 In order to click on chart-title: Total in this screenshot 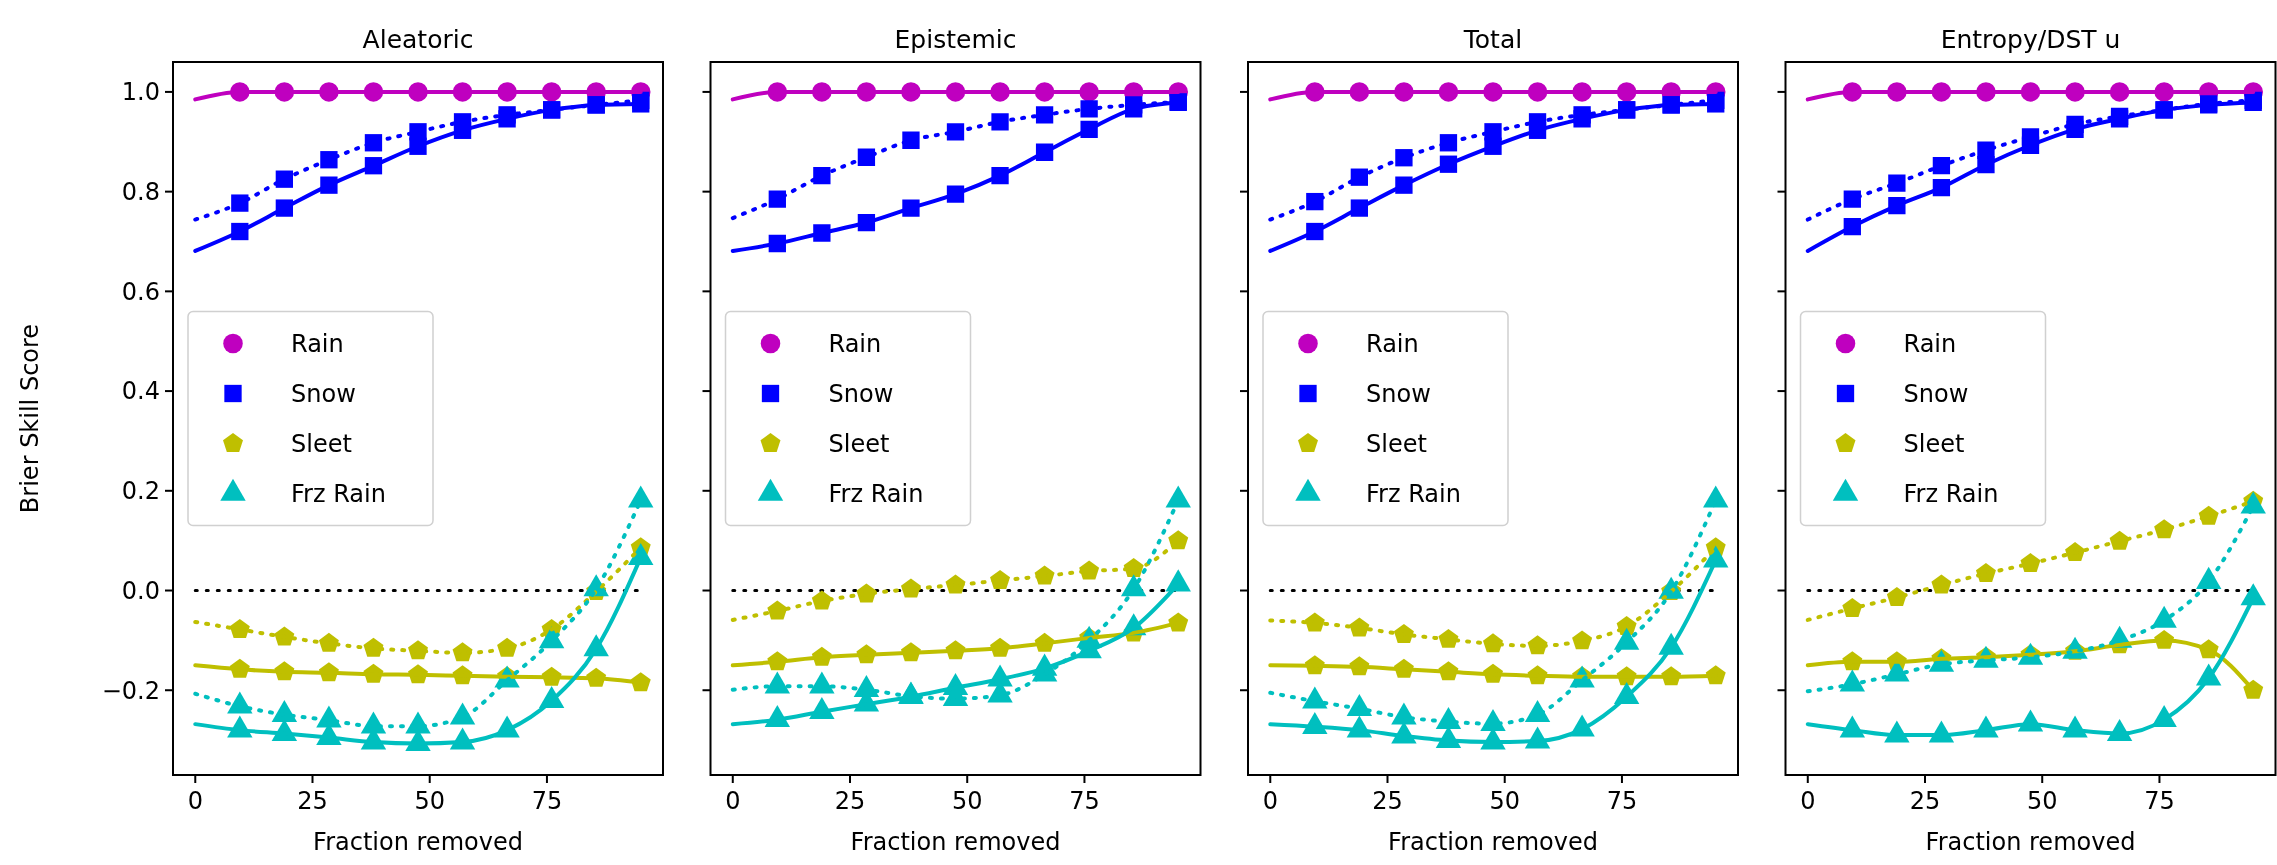, I will do `click(1492, 39)`.